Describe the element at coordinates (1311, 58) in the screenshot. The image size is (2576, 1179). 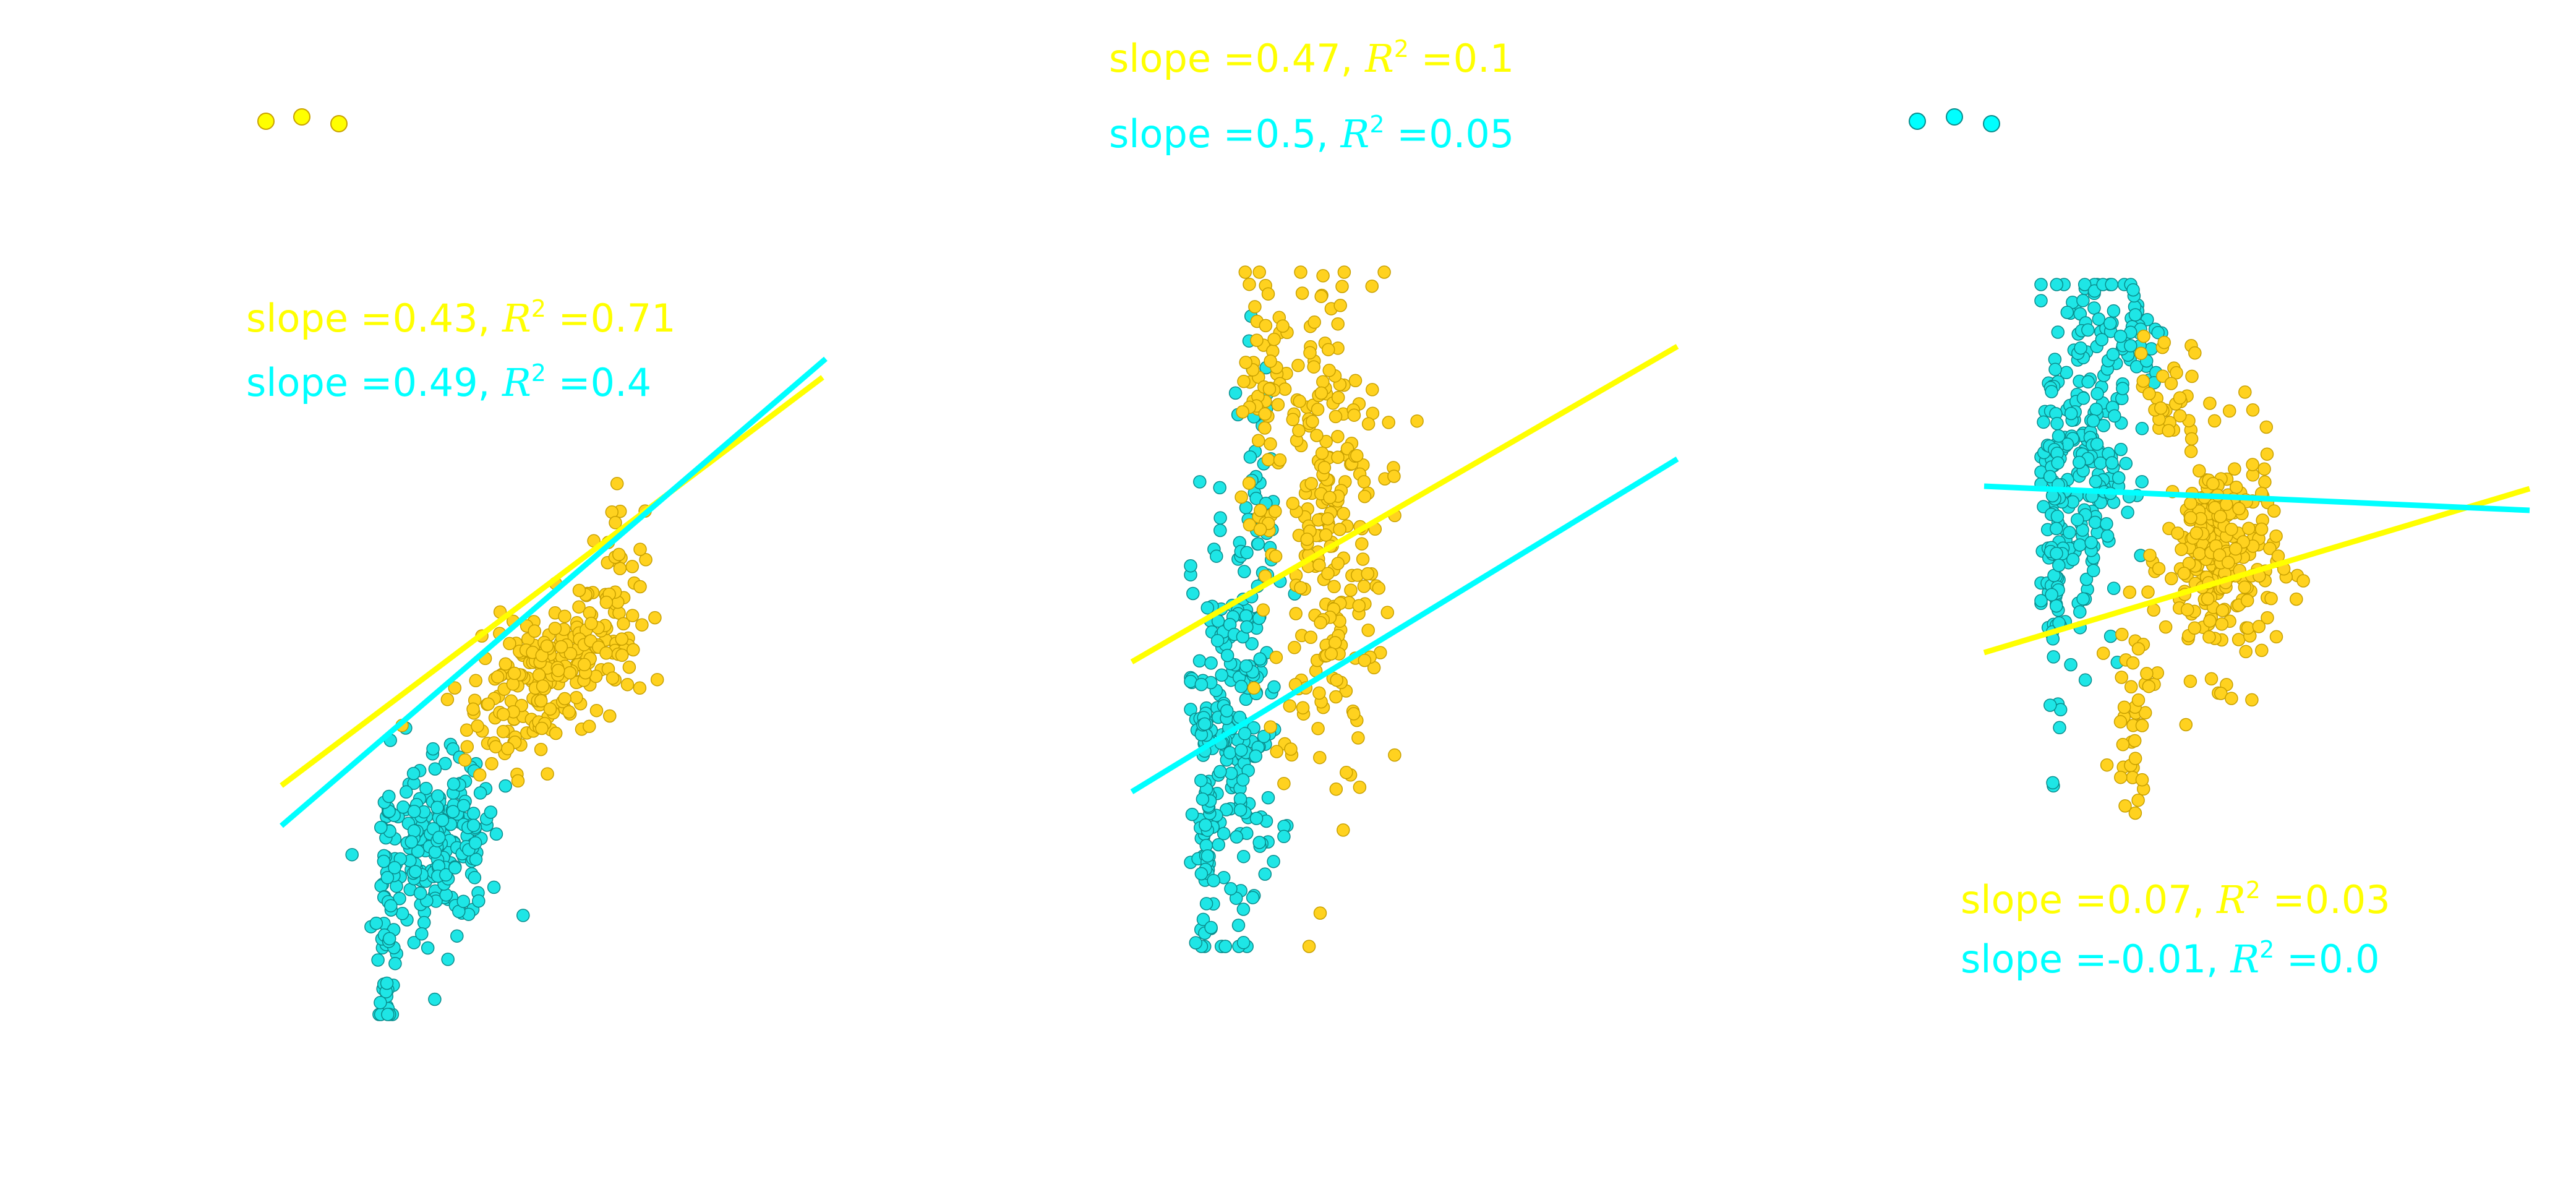
I see `panel-2-annotation-a: slope =0.47, R2 =0.1` at that location.